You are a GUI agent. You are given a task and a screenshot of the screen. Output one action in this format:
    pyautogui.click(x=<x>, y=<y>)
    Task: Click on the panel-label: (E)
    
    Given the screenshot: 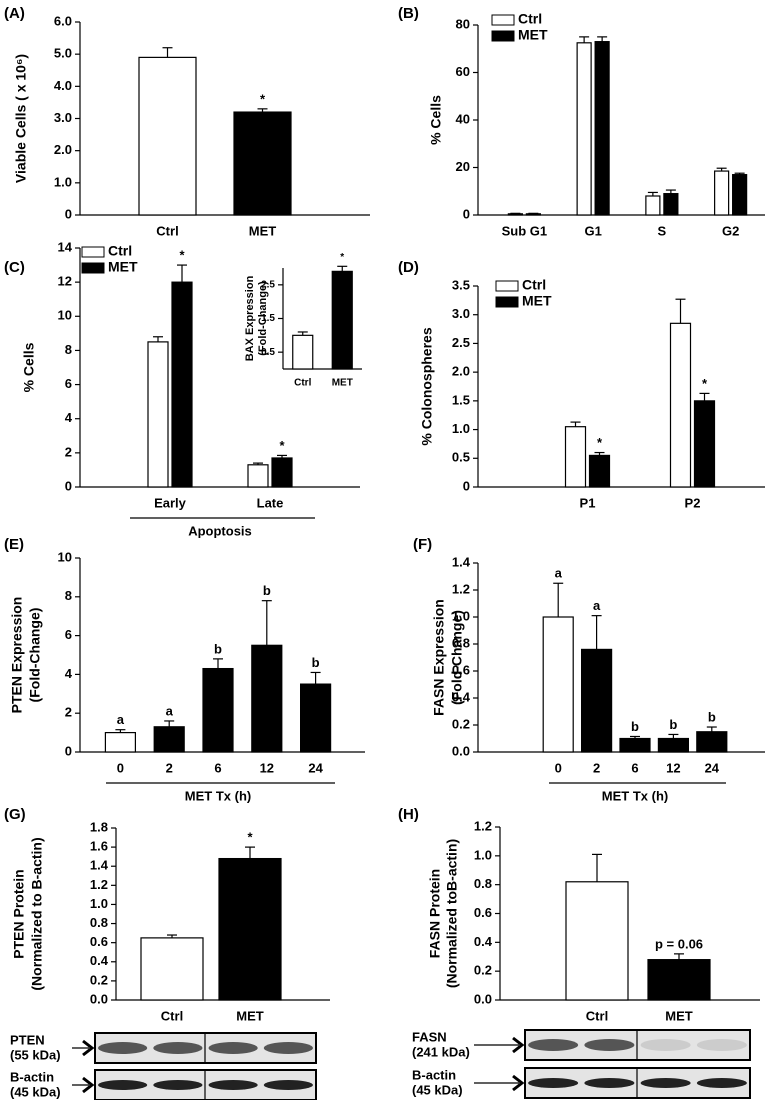 What is the action you would take?
    pyautogui.click(x=14, y=544)
    